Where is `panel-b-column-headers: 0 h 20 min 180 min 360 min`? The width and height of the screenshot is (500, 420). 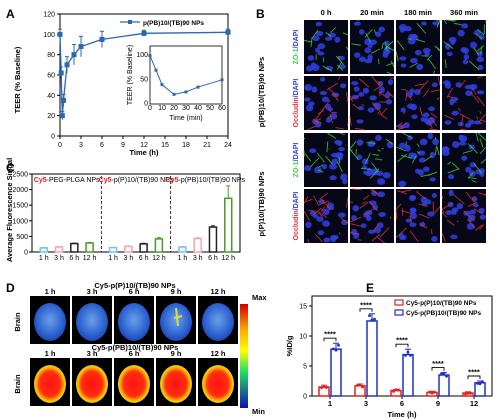 panel-b-column-headers: 0 h 20 min 180 min 360 min is located at coordinates (400, 12).